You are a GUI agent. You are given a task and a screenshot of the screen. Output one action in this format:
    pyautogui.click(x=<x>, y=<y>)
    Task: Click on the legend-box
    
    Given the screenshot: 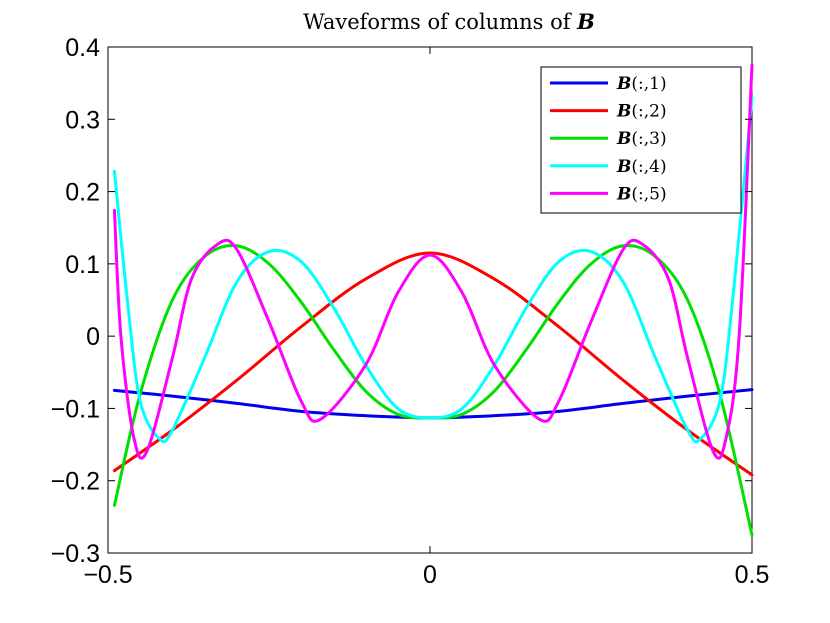 What is the action you would take?
    pyautogui.click(x=641, y=140)
    